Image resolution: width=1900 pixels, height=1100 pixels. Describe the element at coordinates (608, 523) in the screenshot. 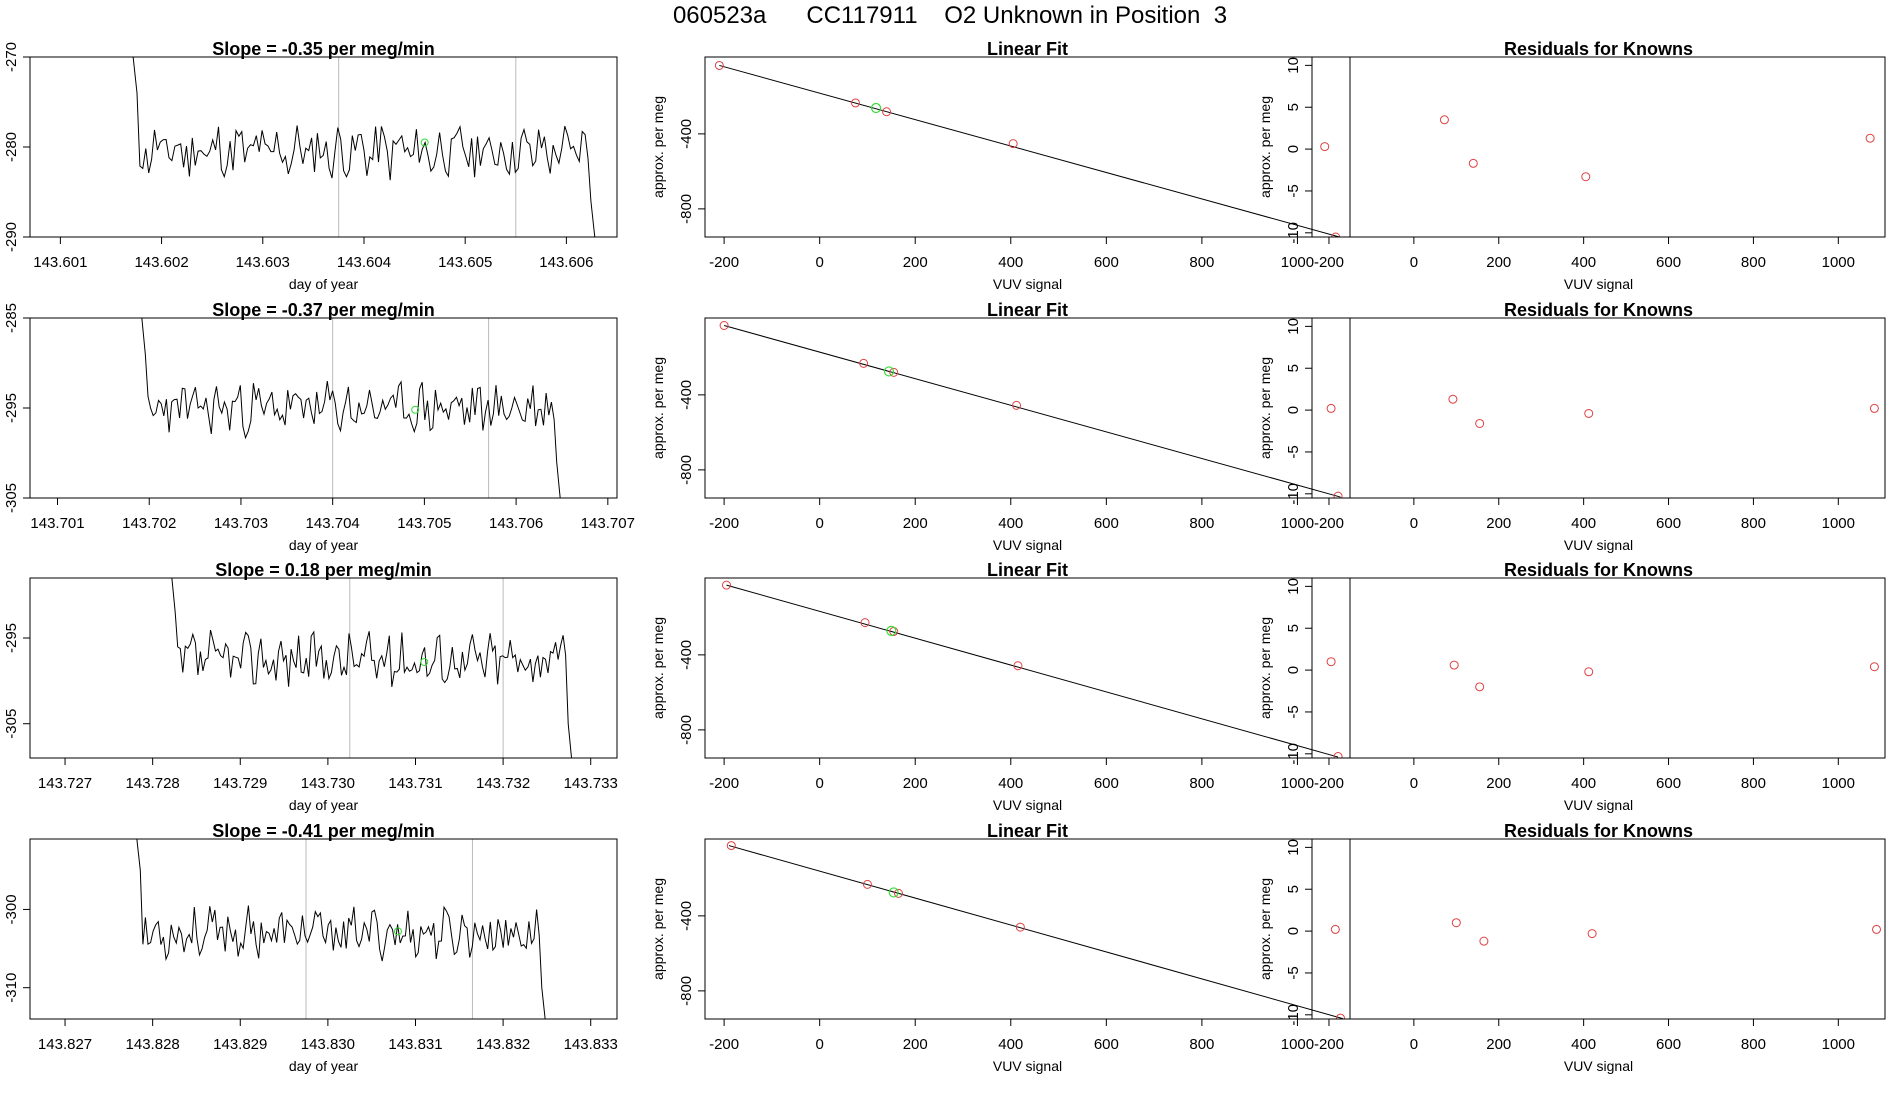

I see `x-tick-label: 143.707` at that location.